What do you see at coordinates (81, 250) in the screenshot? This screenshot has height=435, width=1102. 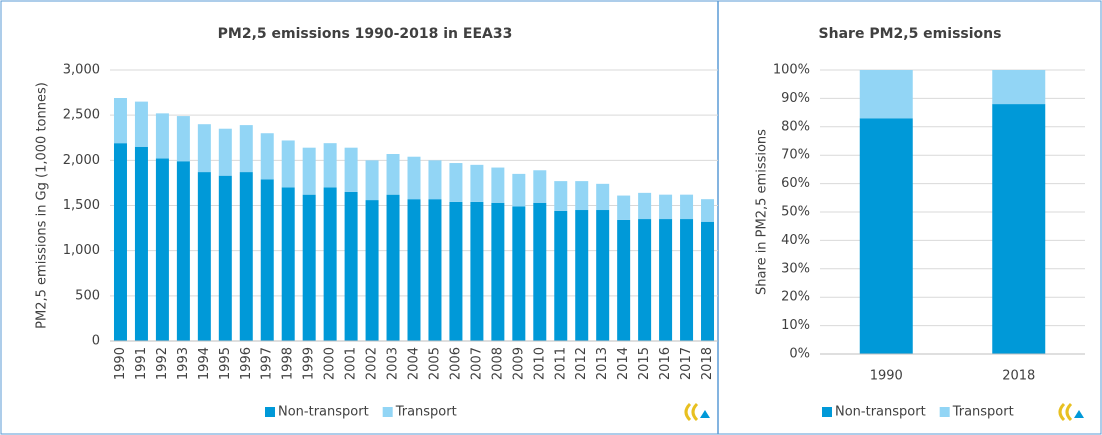 I see `y-tick-label: 1,000` at bounding box center [81, 250].